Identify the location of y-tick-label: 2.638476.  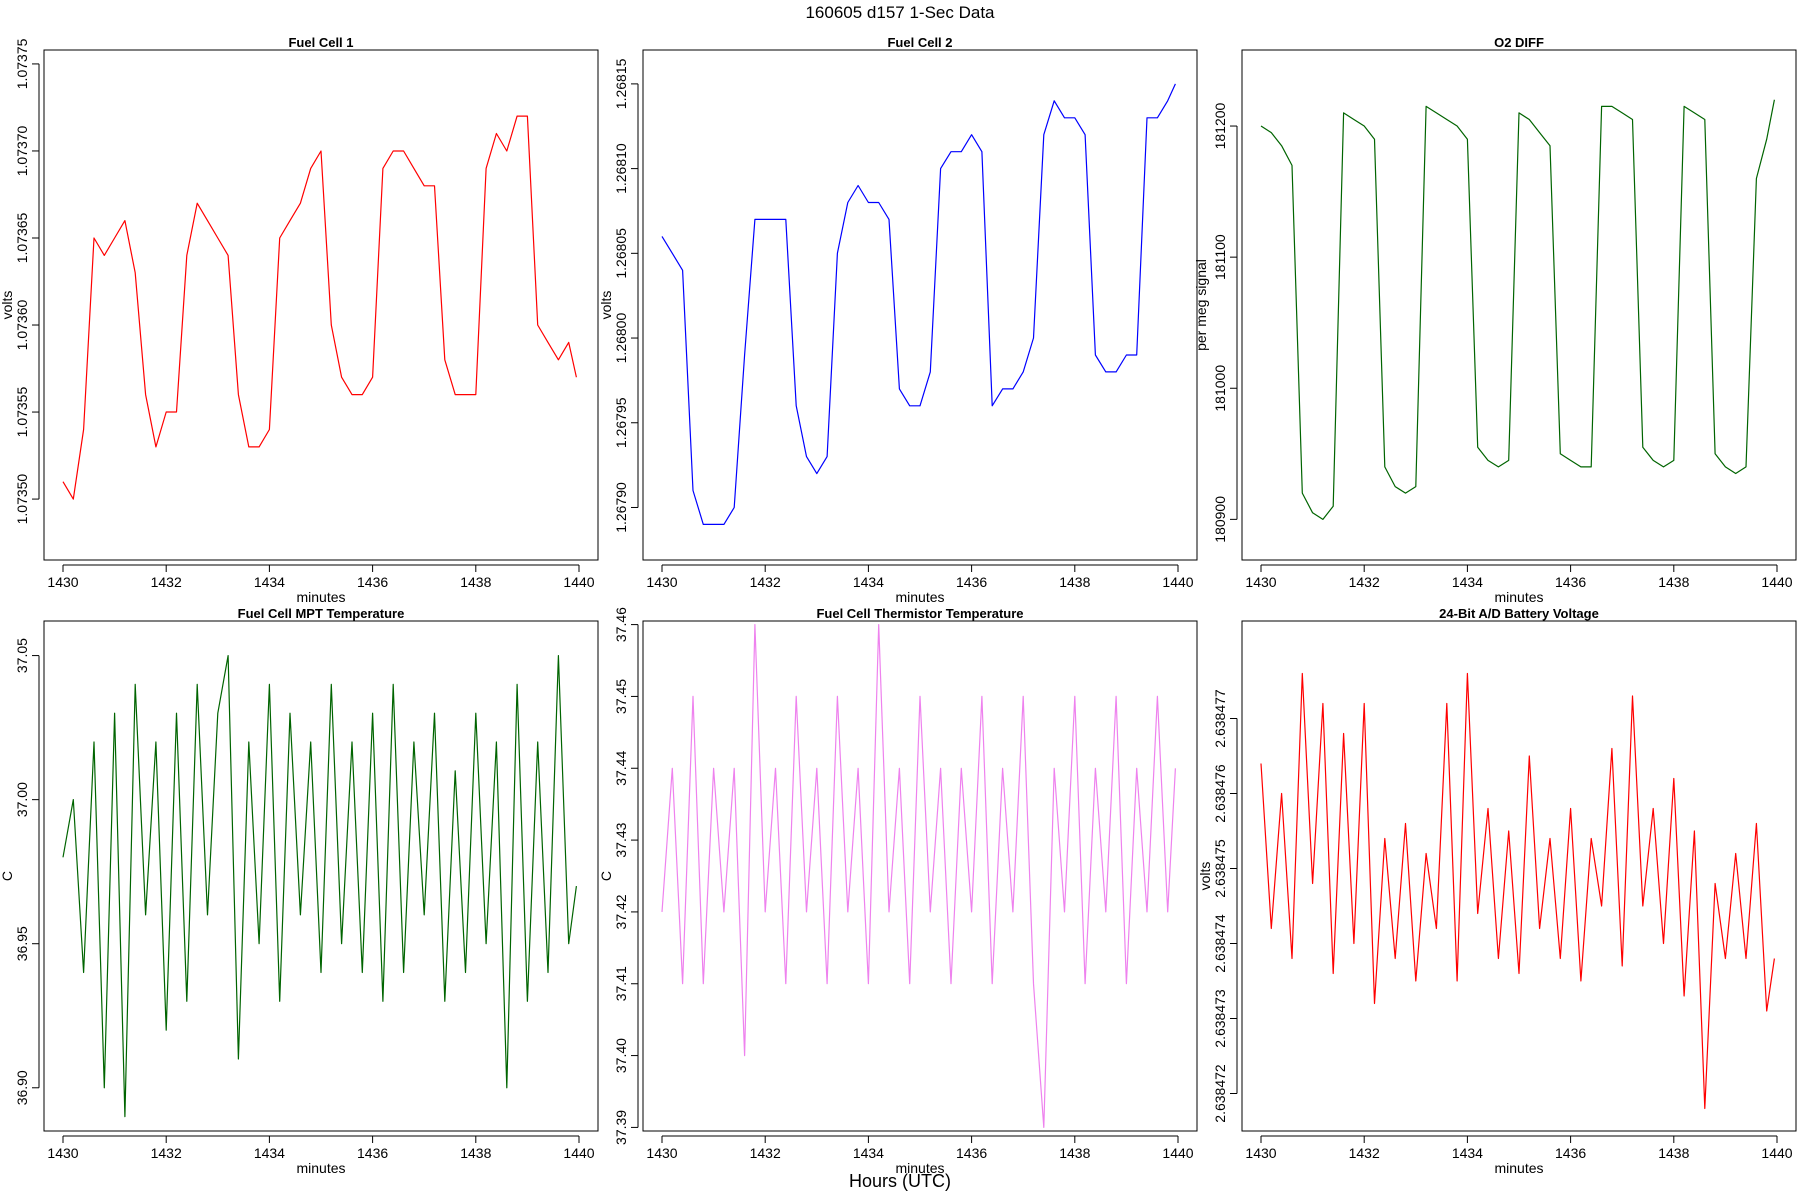
(1220, 793).